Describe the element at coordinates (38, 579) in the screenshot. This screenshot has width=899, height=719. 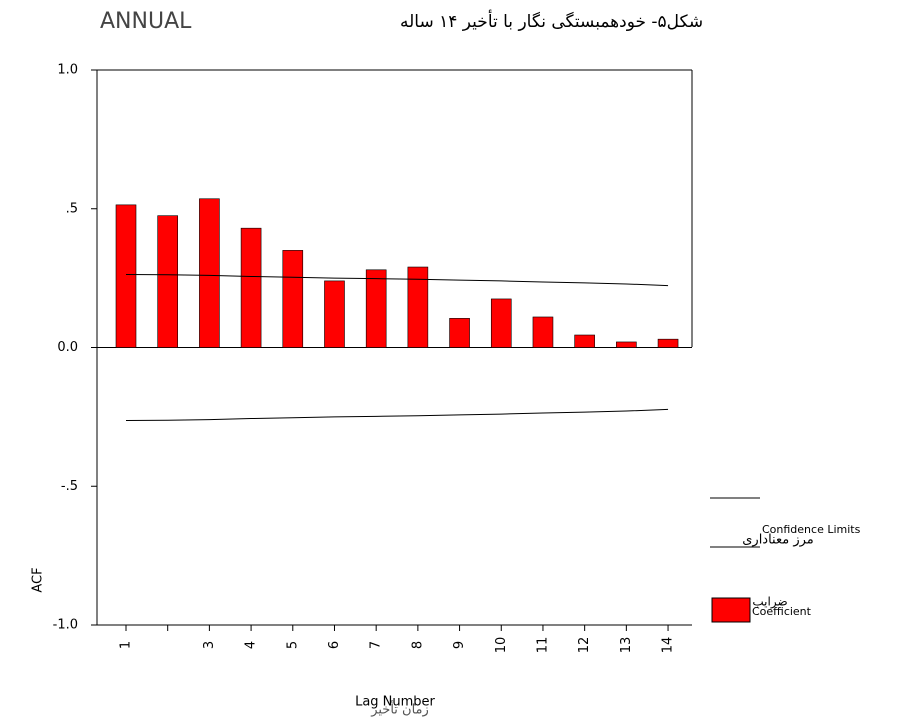
I see `y-axis-title: ACF` at that location.